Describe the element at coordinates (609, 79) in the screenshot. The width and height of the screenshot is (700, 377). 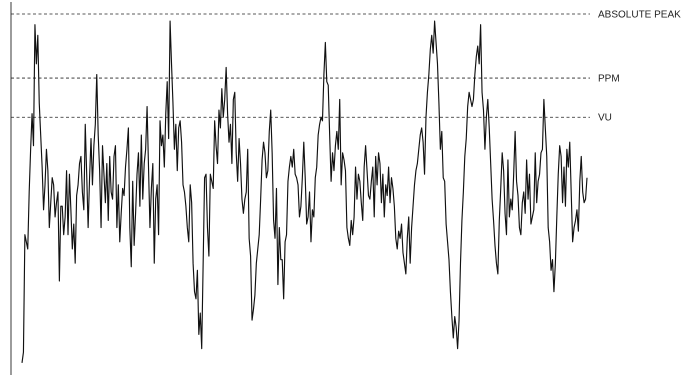
I see `ppm-label: PPM` at that location.